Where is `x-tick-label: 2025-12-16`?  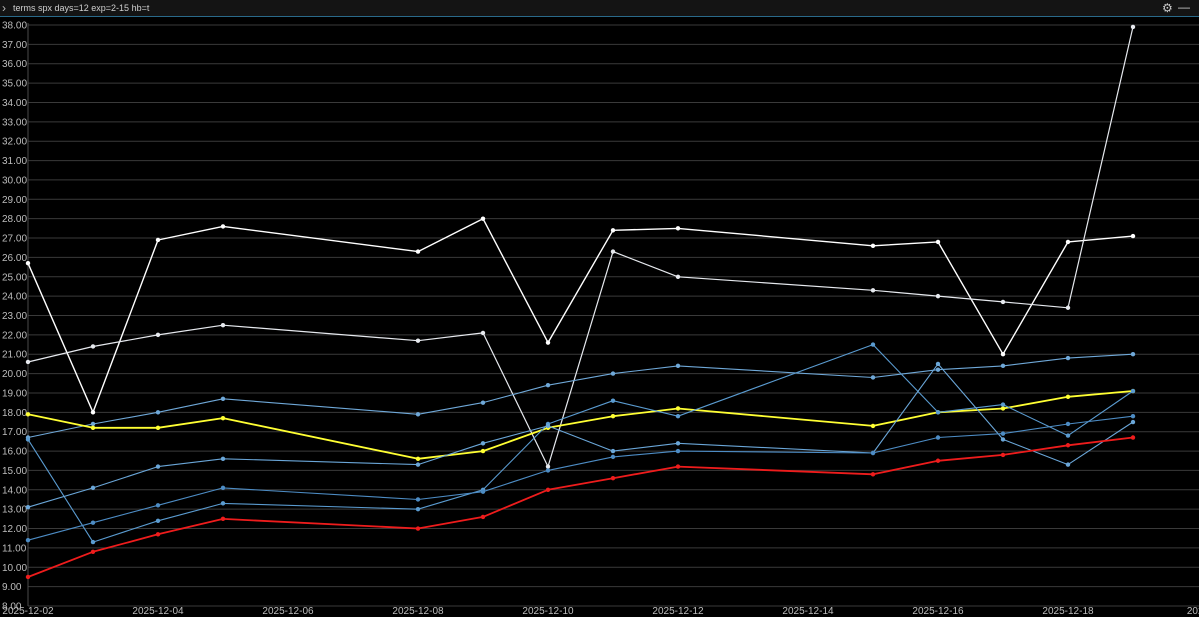 x-tick-label: 2025-12-16 is located at coordinates (938, 611).